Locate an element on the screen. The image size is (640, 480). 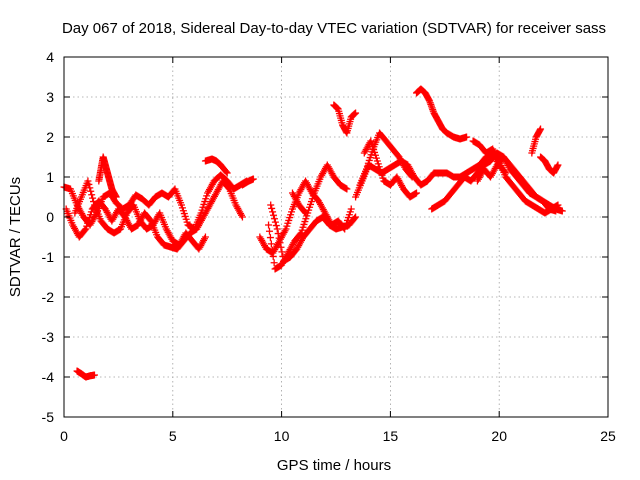
y-tick-label: 2 is located at coordinates (50, 137).